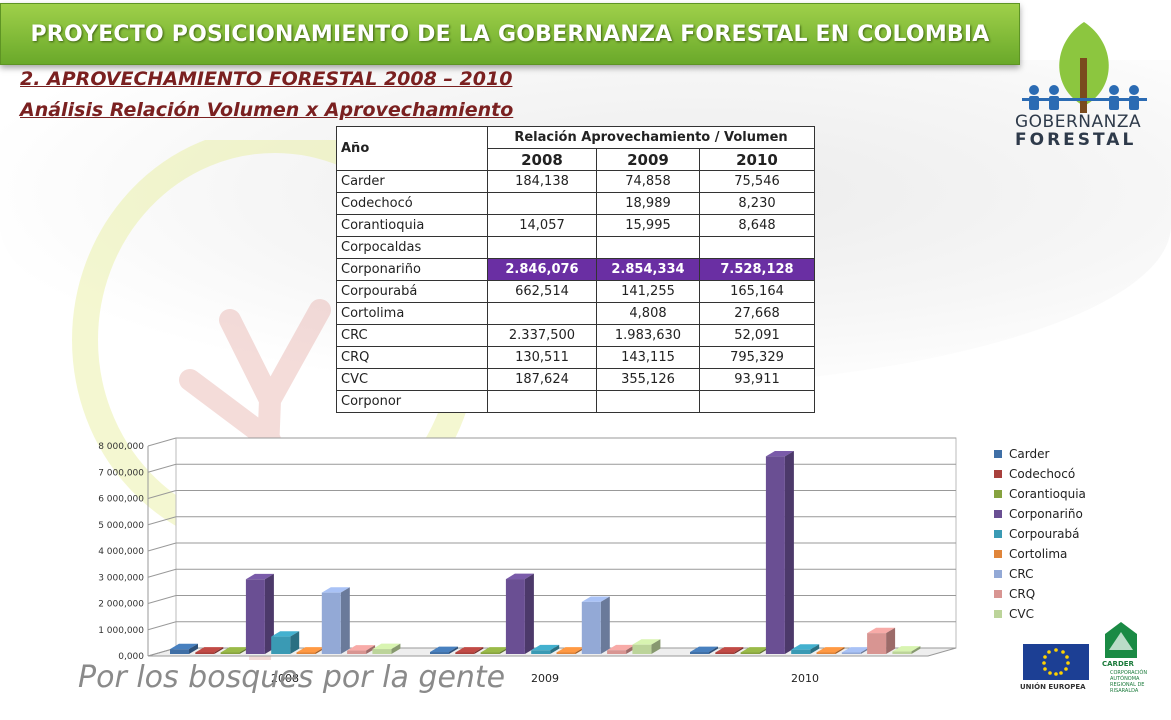 This screenshot has width=1171, height=720. What do you see at coordinates (757, 269) in the screenshot?
I see `row-value-2010: 7.528,128` at bounding box center [757, 269].